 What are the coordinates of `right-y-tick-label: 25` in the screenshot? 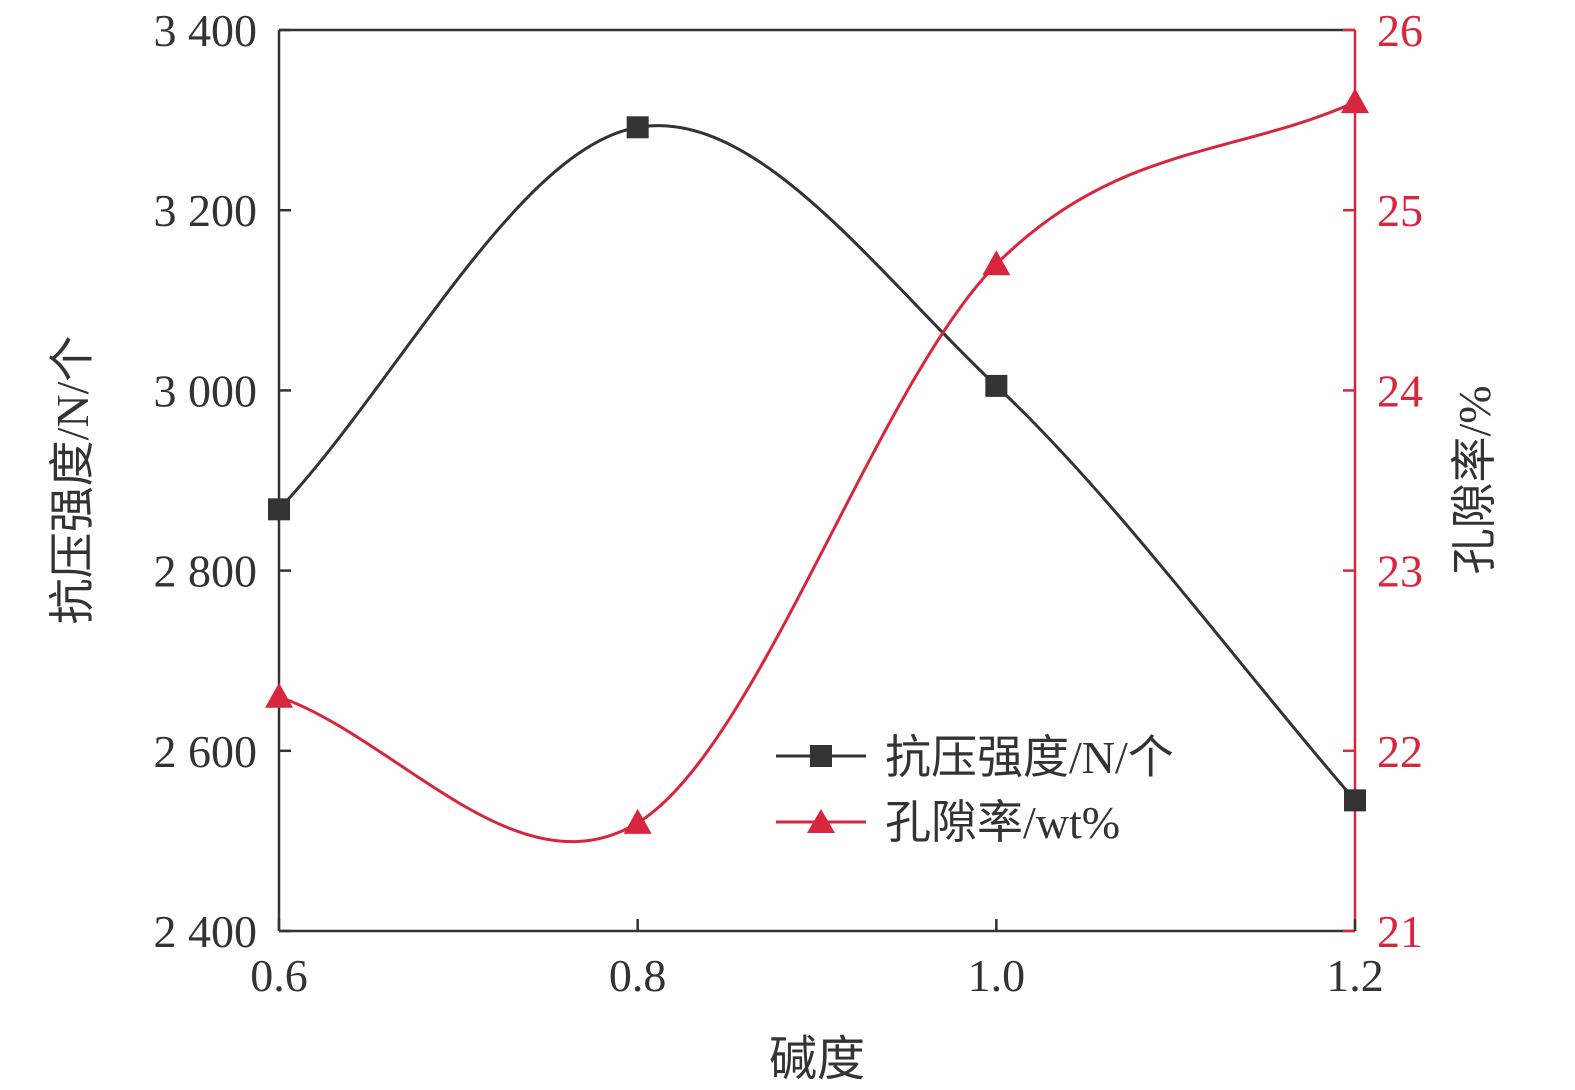 It's located at (1400, 210).